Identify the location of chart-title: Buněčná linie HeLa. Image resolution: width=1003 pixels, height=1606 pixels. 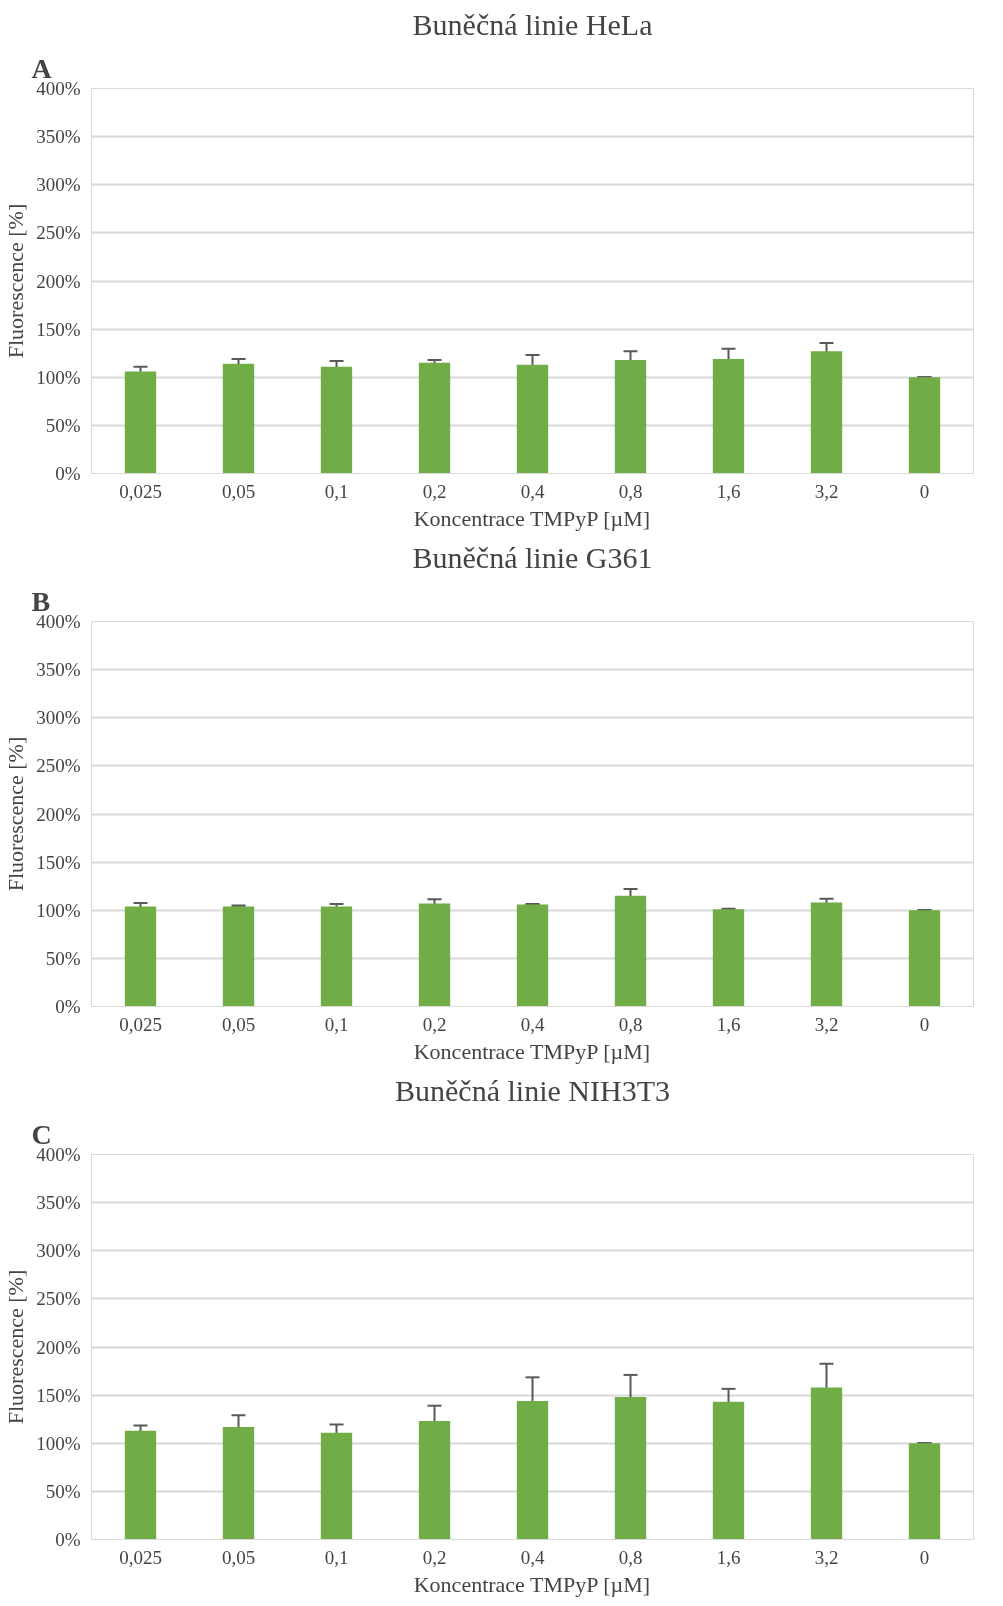
(532, 24).